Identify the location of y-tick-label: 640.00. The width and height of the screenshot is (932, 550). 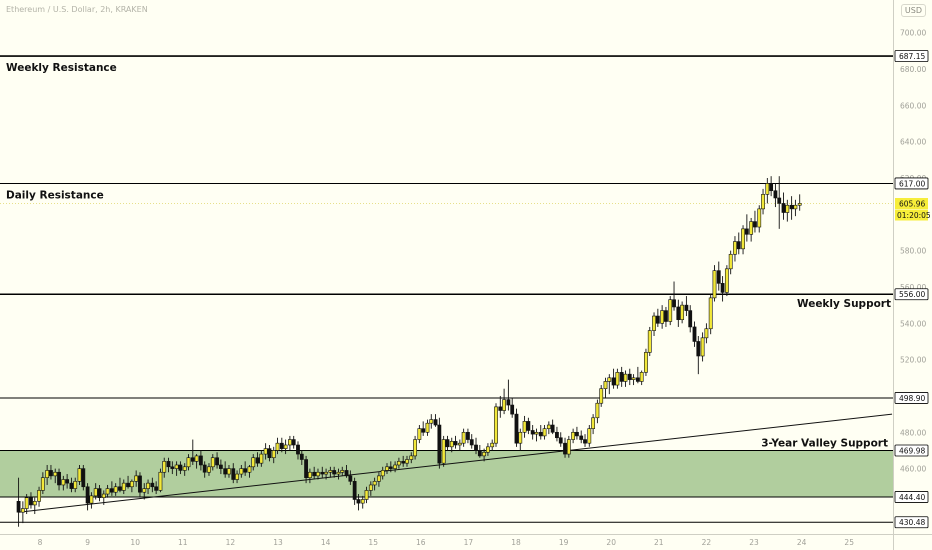
(913, 142).